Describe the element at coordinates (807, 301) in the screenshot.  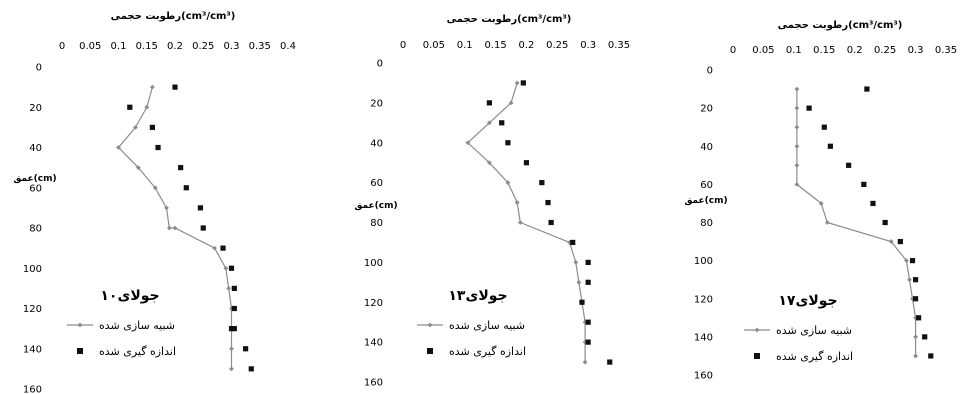
I see `date-annotation: ۱۷جولای` at that location.